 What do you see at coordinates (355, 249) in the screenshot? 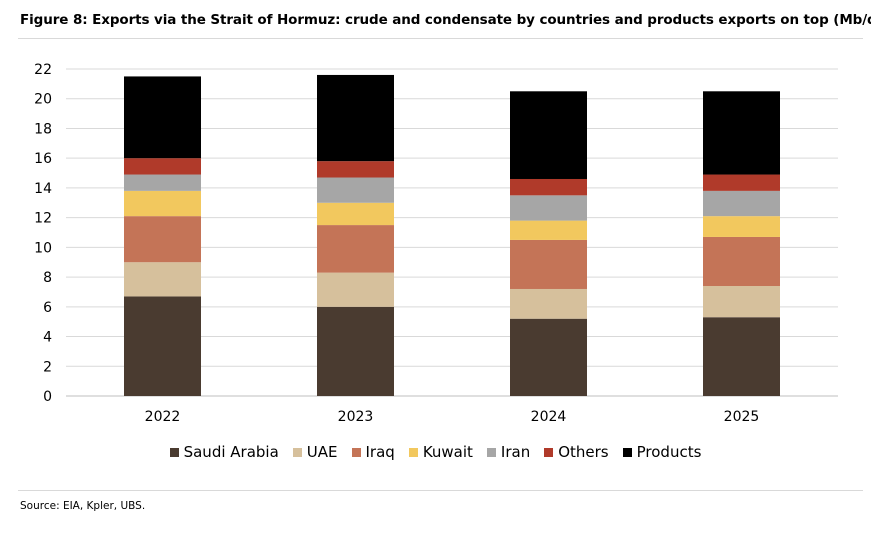
I see `bar-segment-iraq-2023` at bounding box center [355, 249].